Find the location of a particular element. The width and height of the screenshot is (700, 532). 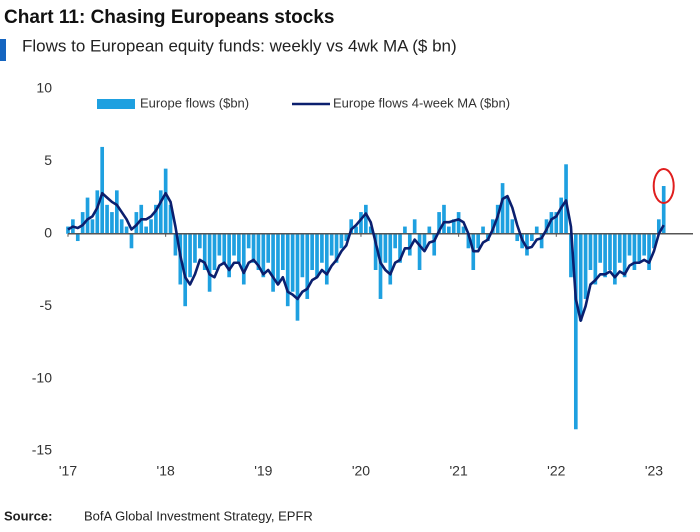

x-tick-label: '19 is located at coordinates (263, 471).